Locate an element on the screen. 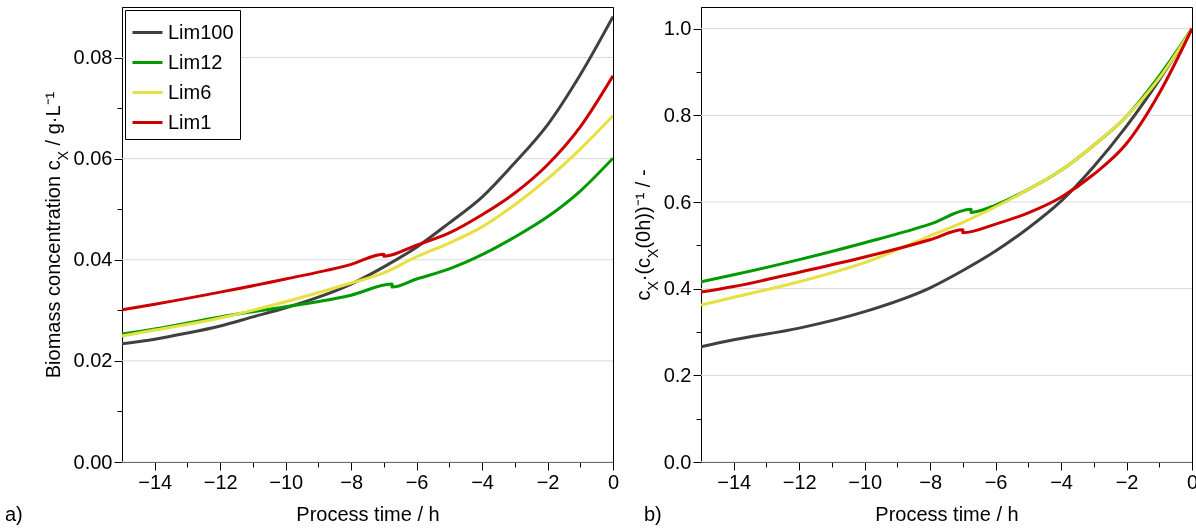 The image size is (1196, 528). y-tick-label: 0.2 is located at coordinates (677, 374).